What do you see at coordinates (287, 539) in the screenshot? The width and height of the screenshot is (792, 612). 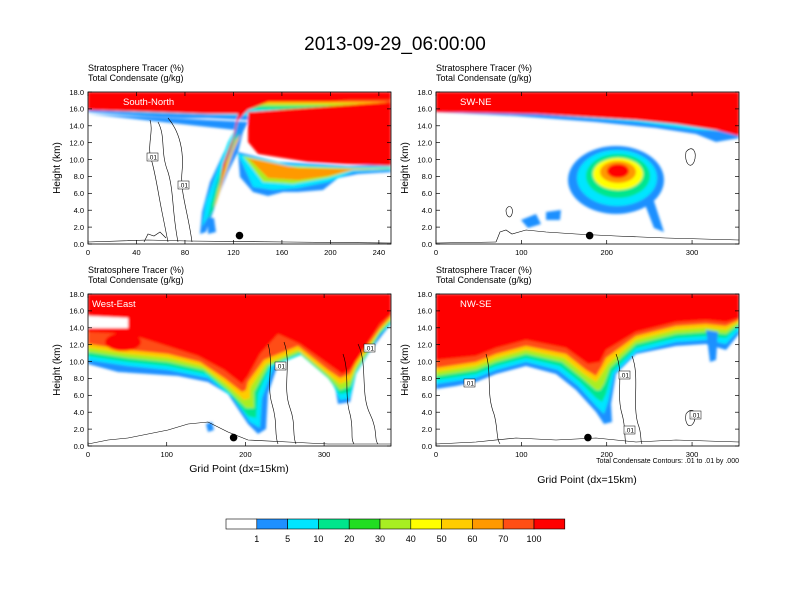 I see `colorbar-label: 5` at bounding box center [287, 539].